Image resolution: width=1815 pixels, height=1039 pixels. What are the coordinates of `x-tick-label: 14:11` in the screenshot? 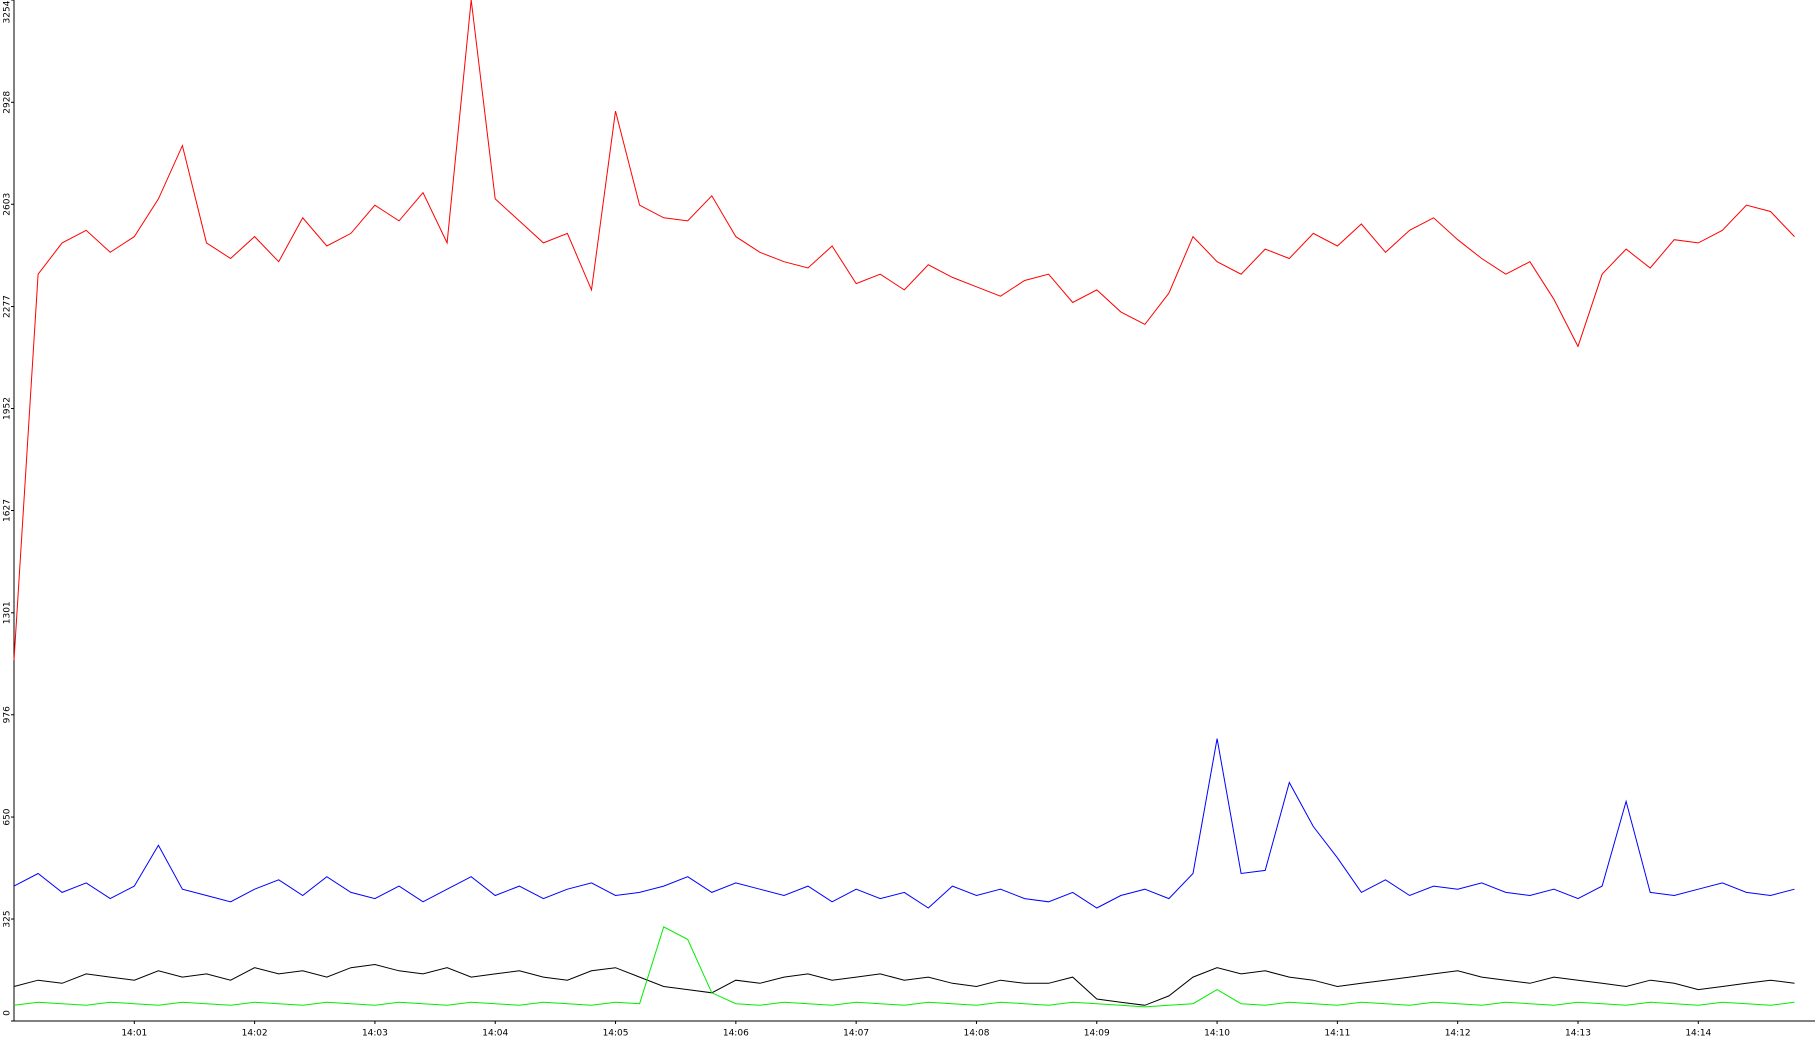 It's located at (1337, 1034).